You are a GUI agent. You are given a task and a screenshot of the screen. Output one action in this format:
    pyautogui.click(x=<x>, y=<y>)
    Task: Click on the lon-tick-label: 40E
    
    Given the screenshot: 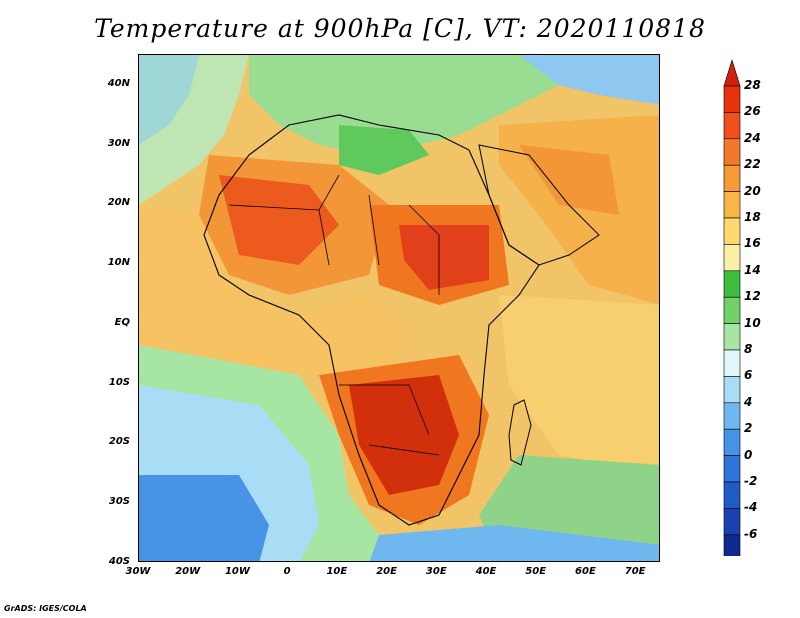 What is the action you would take?
    pyautogui.click(x=486, y=571)
    